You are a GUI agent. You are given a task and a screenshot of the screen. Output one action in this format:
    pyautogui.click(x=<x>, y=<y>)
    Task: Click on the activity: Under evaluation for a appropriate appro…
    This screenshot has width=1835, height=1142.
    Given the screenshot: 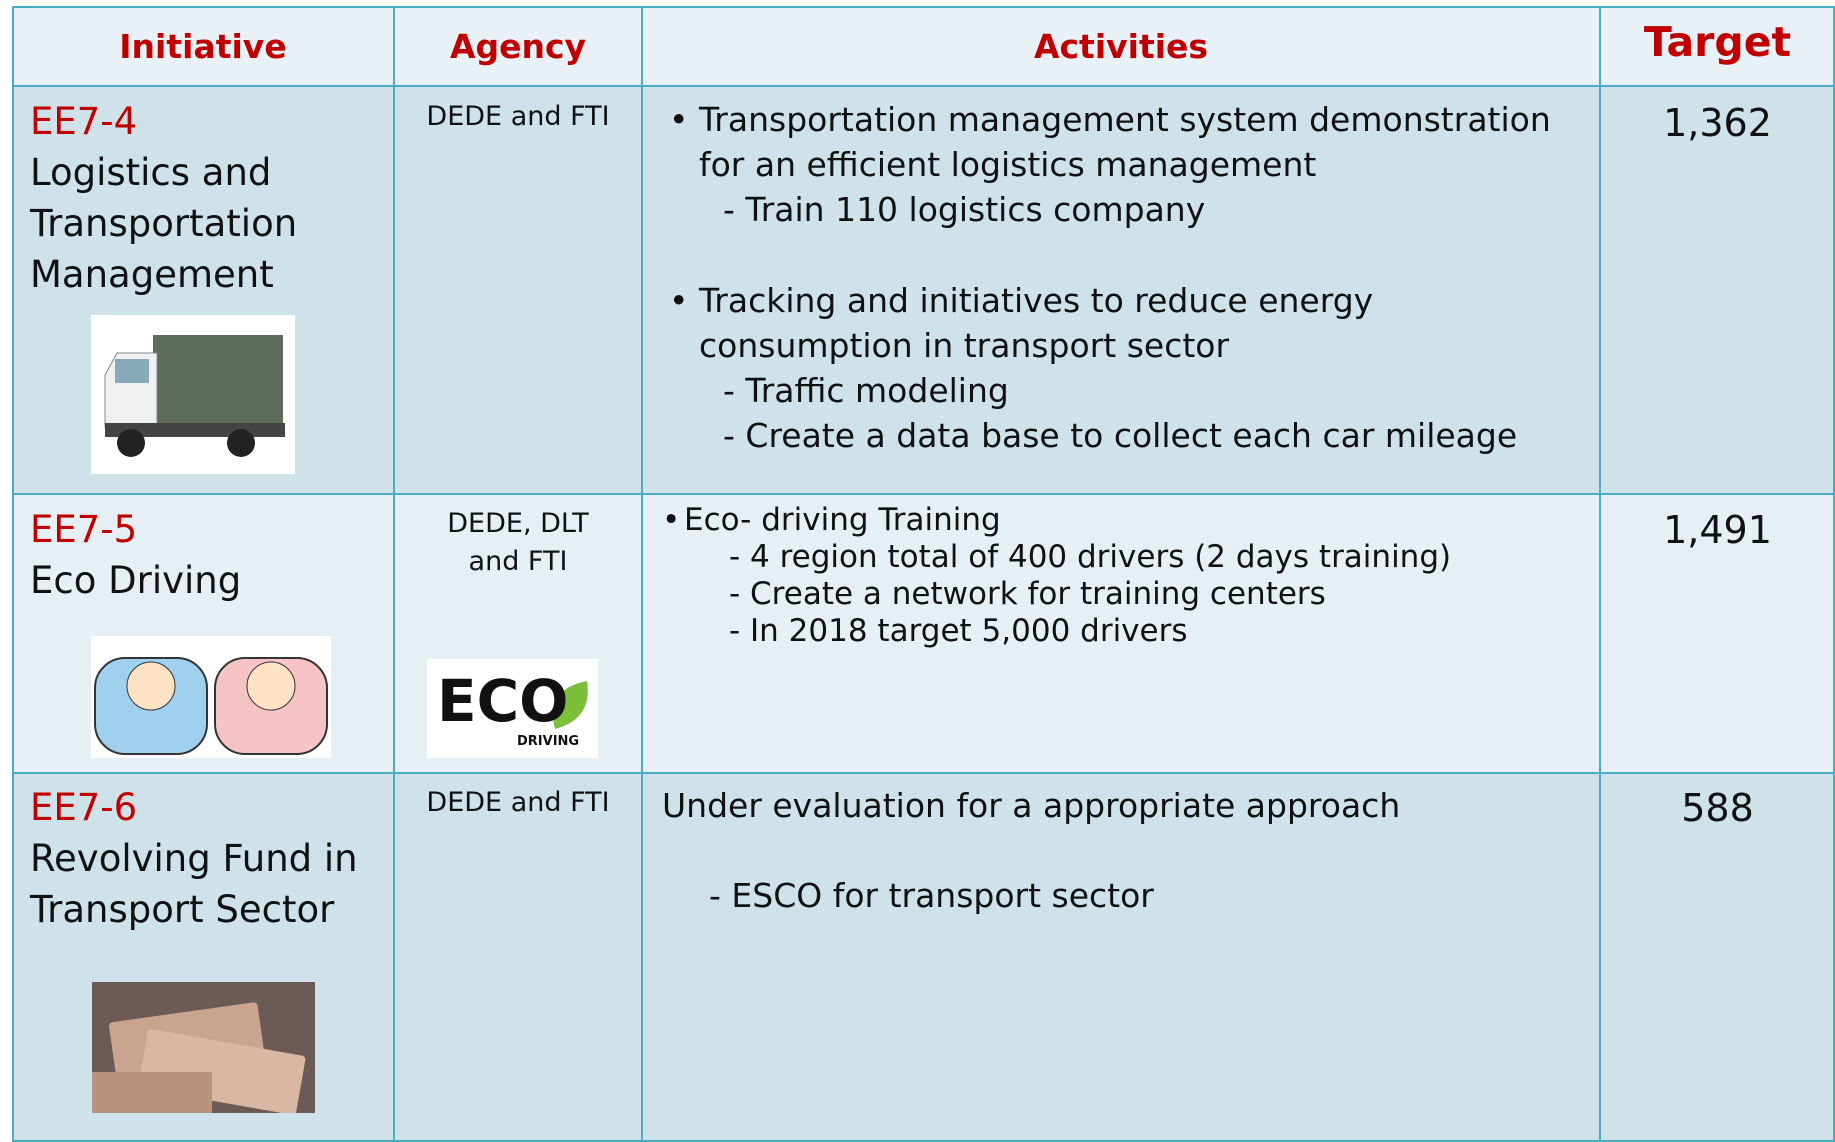 What is the action you would take?
    pyautogui.click(x=1031, y=805)
    